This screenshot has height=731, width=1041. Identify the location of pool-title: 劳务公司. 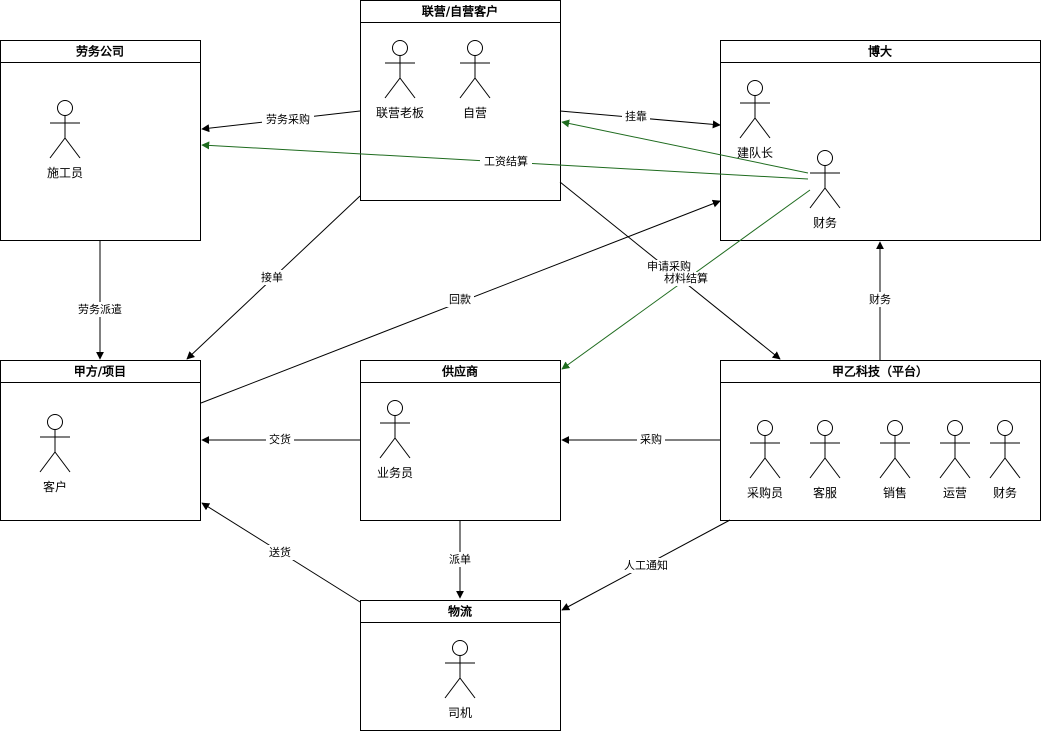
(100, 51).